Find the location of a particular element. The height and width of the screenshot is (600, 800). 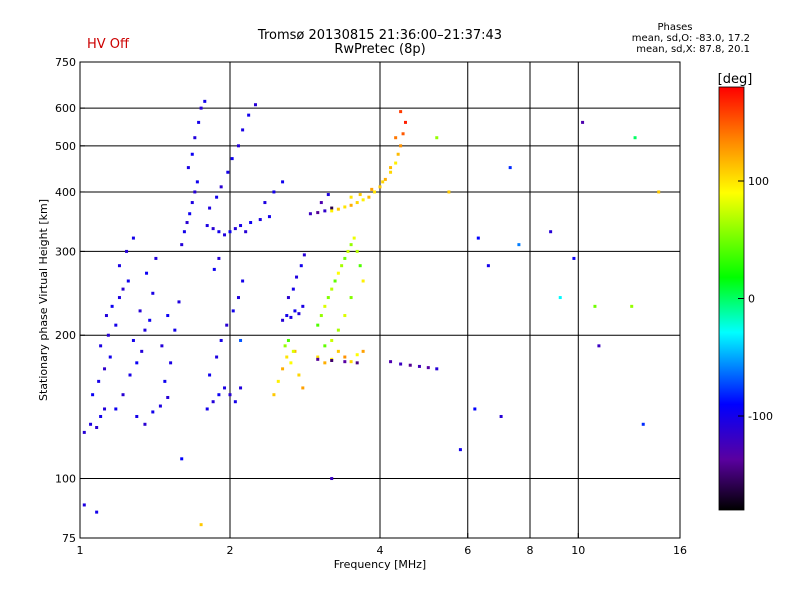

x-tick-label: 6 is located at coordinates (467, 550).